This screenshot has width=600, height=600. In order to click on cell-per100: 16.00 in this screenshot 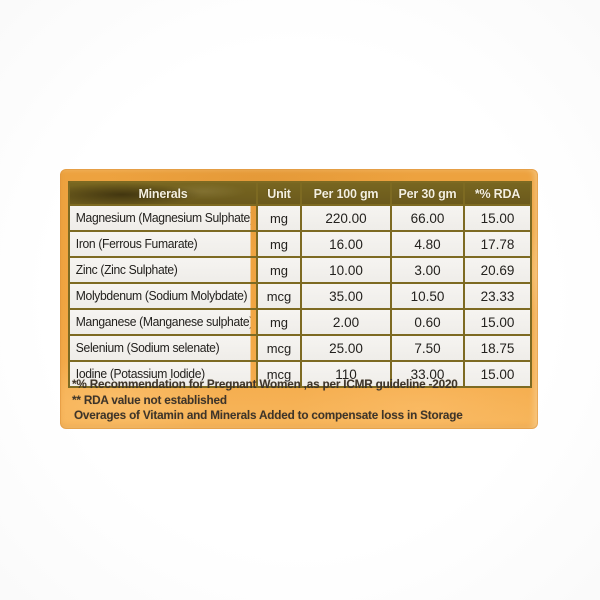, I will do `click(346, 244)`.